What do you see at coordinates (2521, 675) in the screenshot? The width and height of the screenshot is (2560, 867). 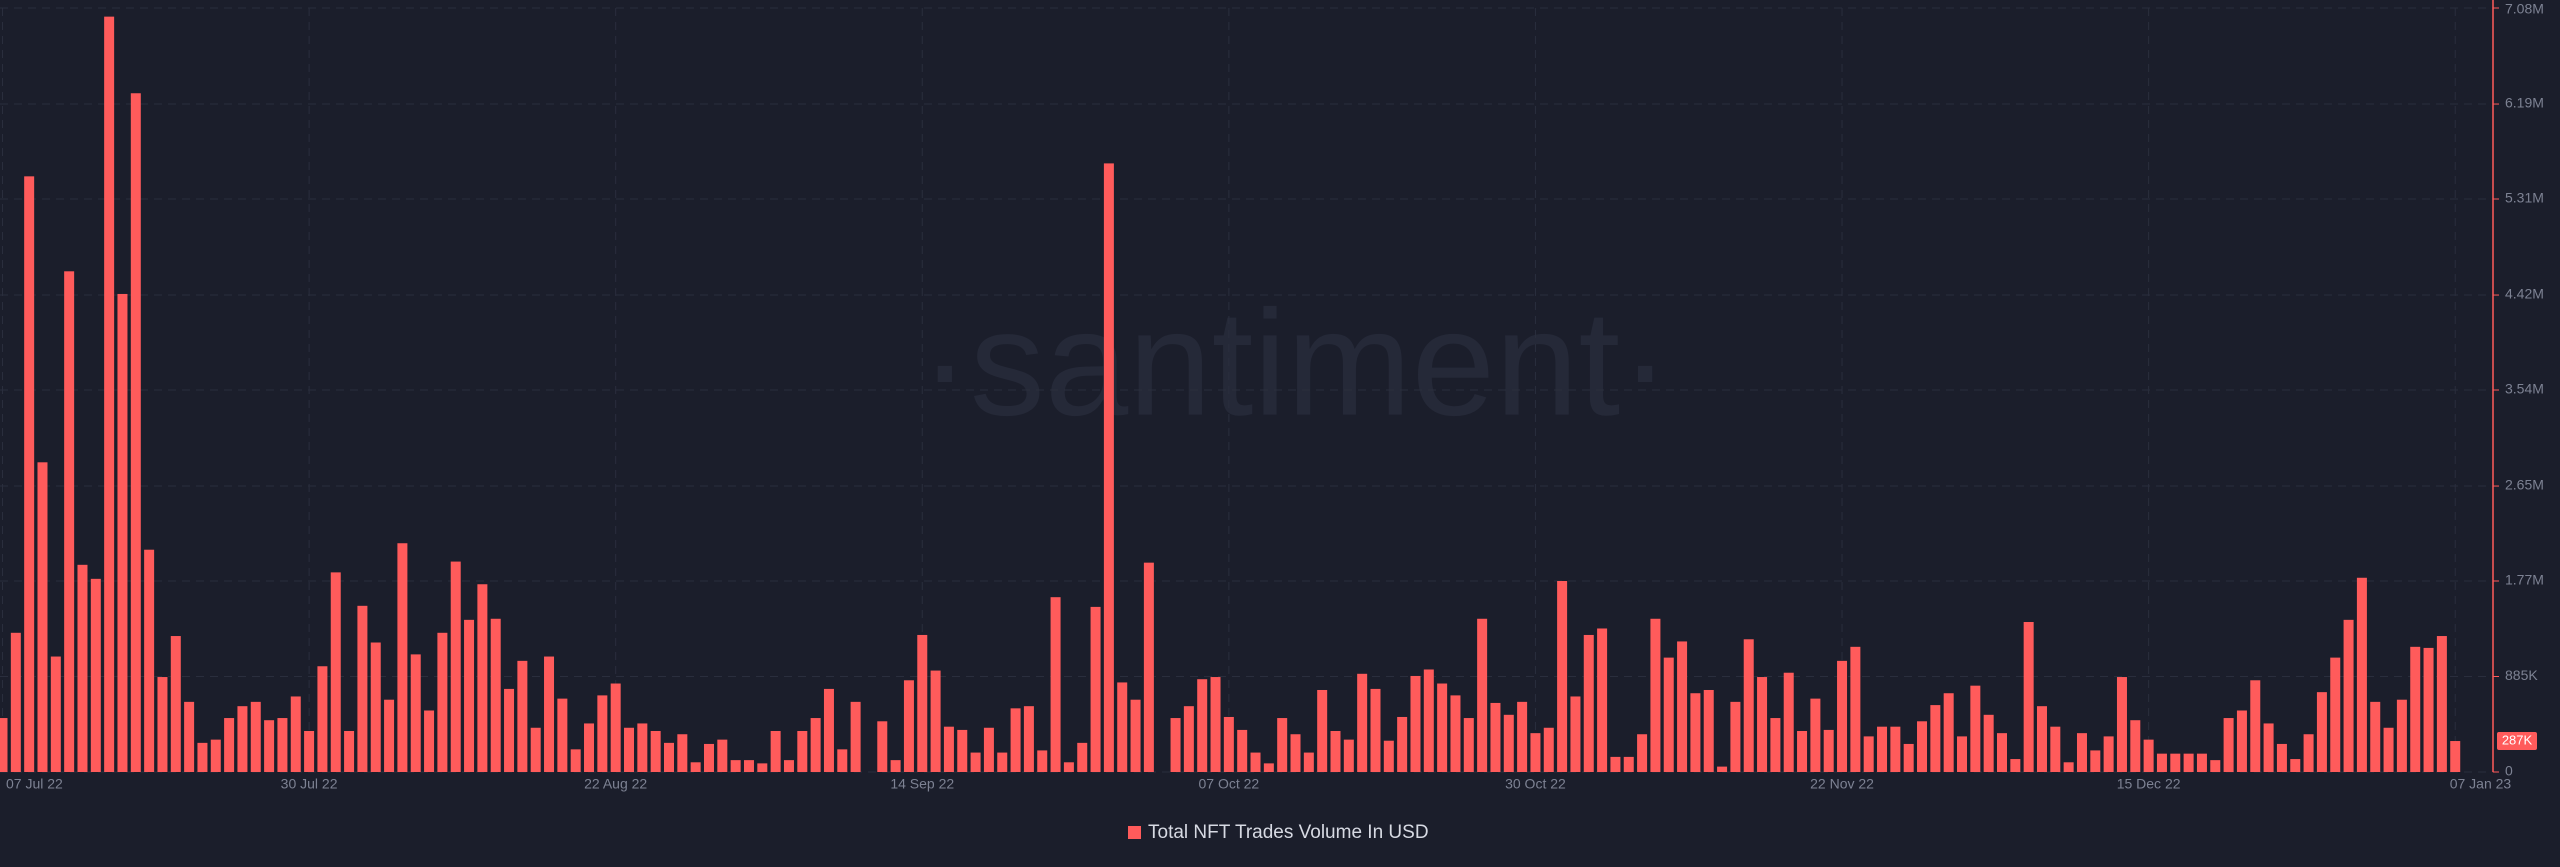 I see `y-tick-label: 885K` at bounding box center [2521, 675].